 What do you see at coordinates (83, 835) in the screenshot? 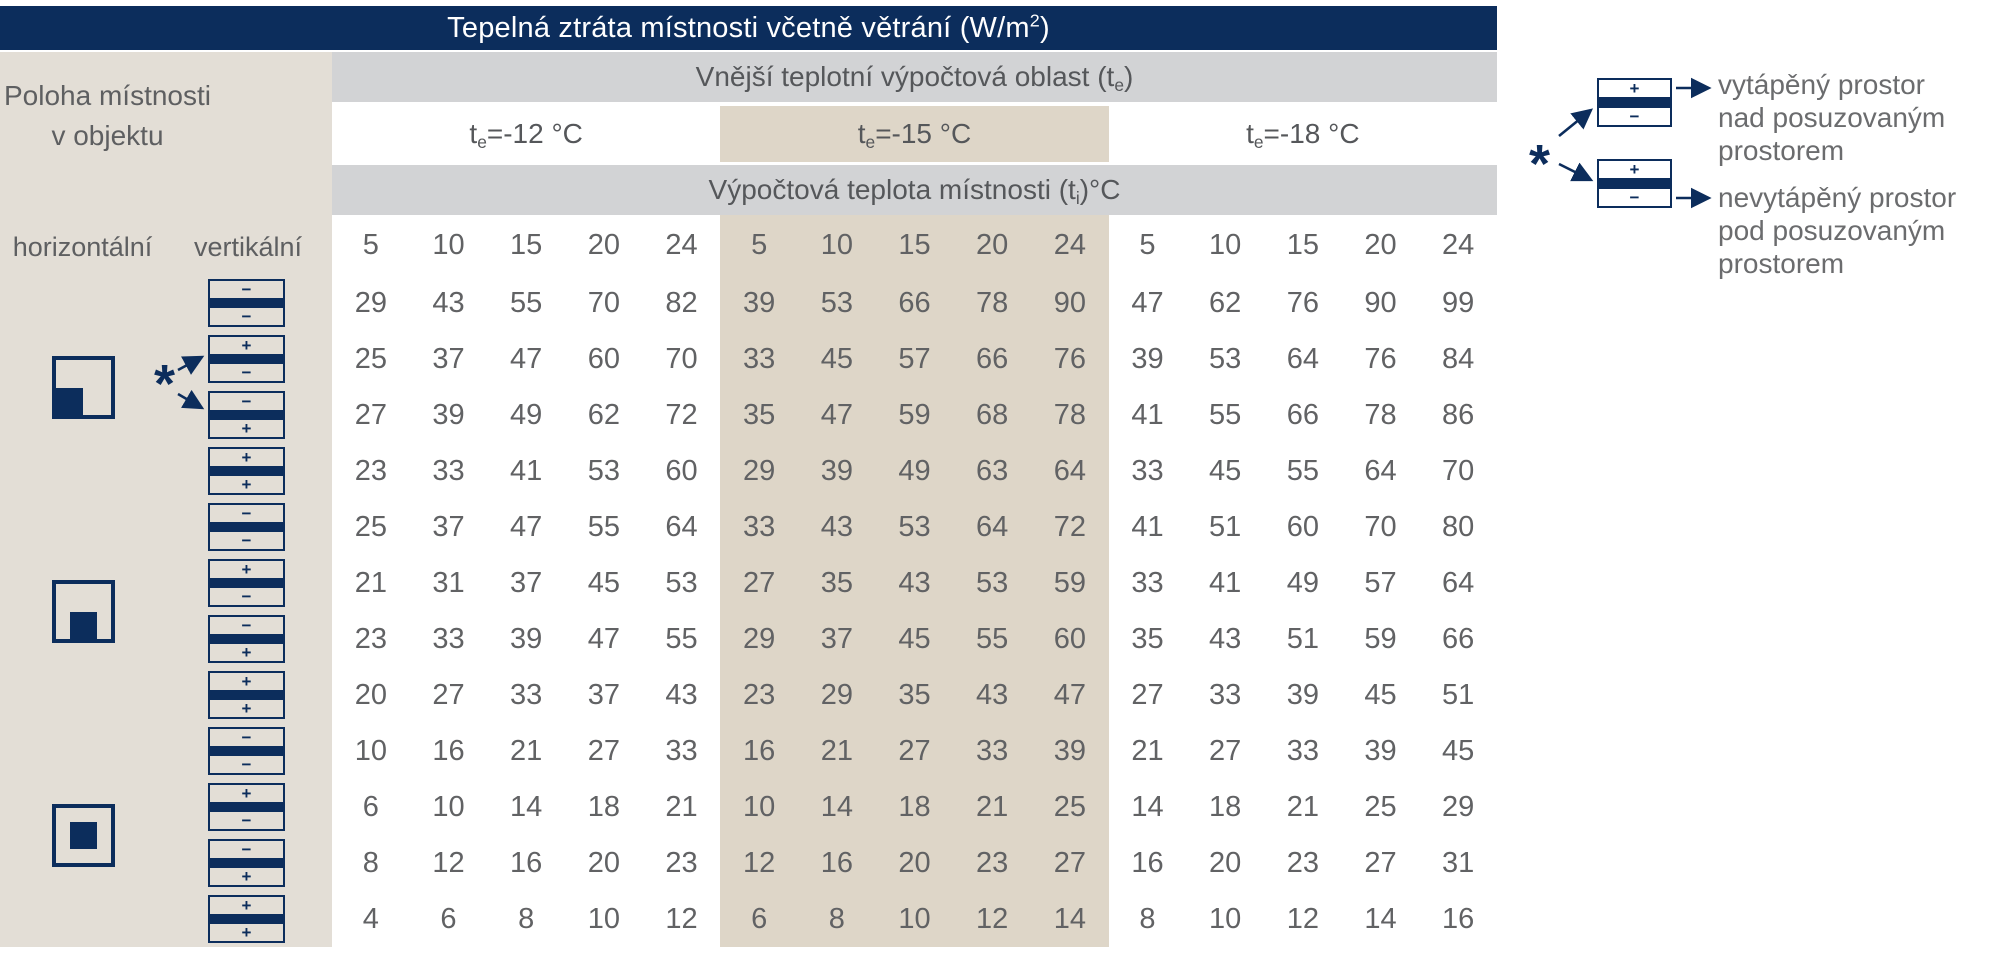
I see `room-plan-icon-interior` at bounding box center [83, 835].